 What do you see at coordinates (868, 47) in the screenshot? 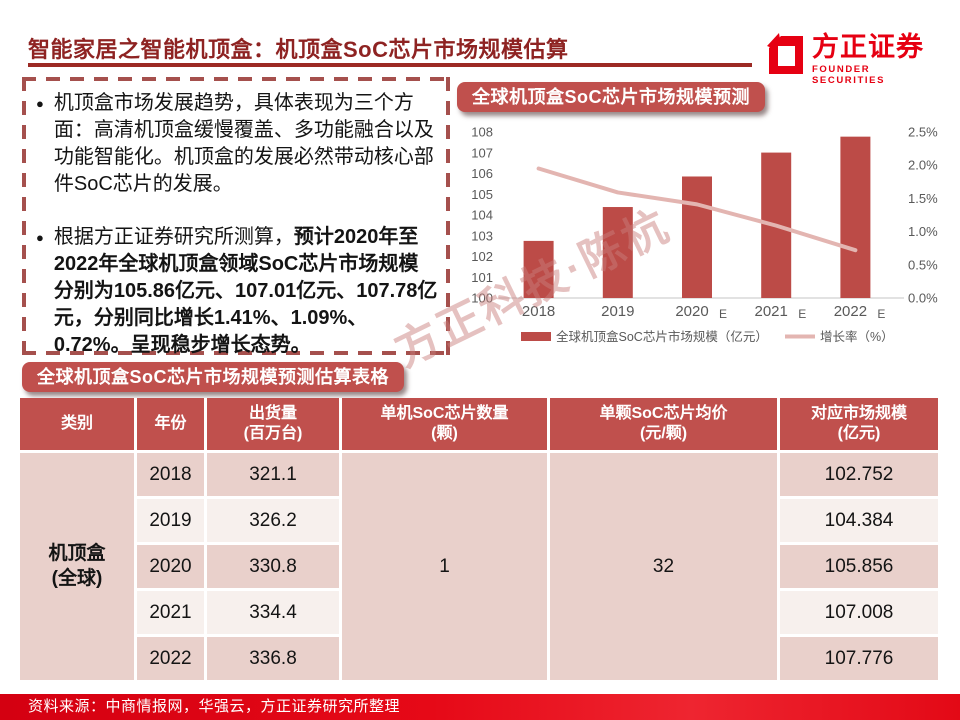
I see `logo-cn-text: 方正证券` at bounding box center [868, 47].